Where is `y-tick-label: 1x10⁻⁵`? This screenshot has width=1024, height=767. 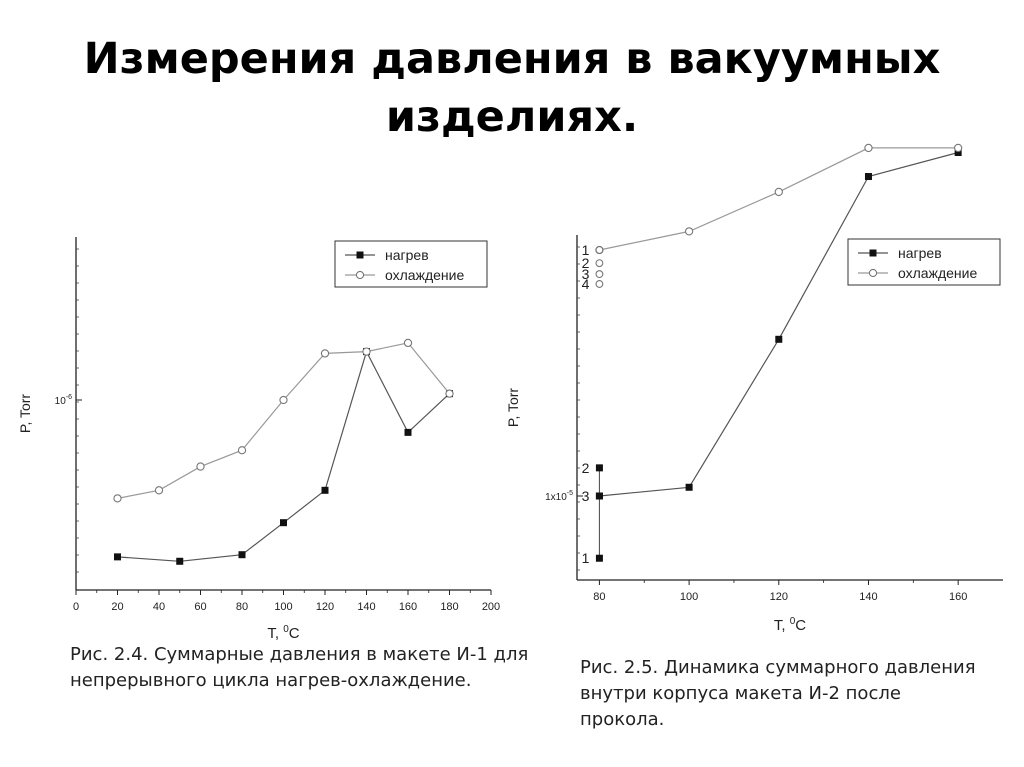 y-tick-label: 1x10⁻⁵ is located at coordinates (559, 496).